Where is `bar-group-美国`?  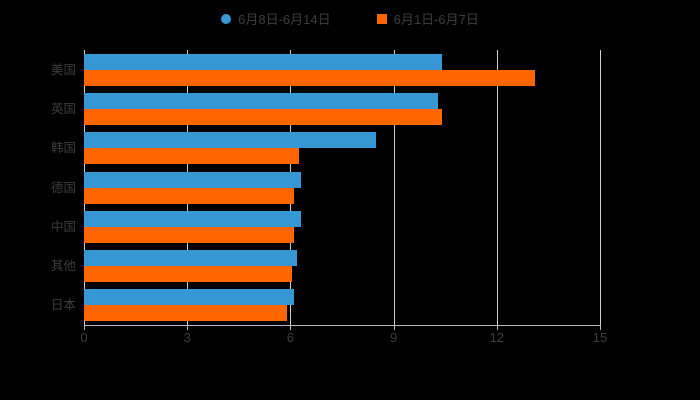 bar-group-美国 is located at coordinates (342, 69).